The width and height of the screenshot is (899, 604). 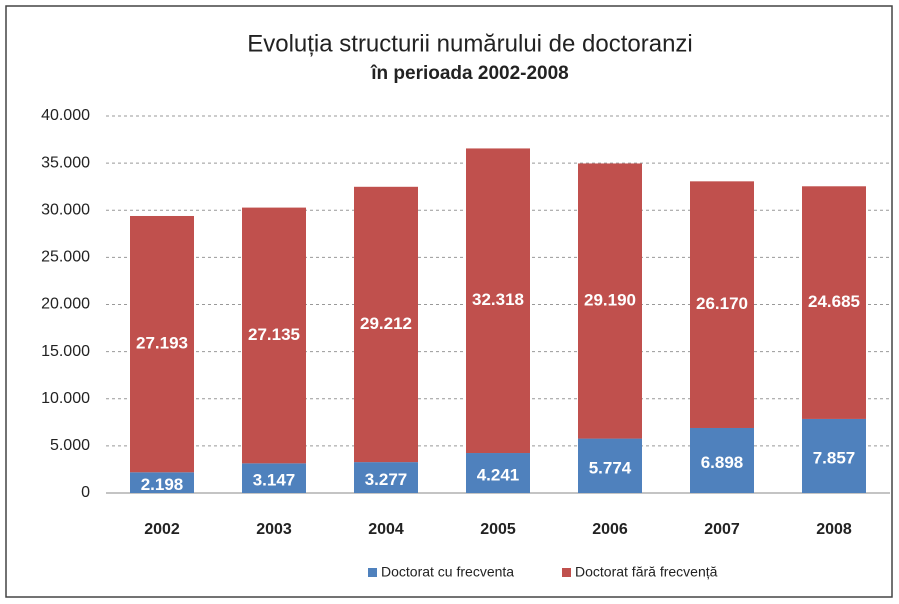 What do you see at coordinates (85, 492) in the screenshot?
I see `y-tick-label: 0` at bounding box center [85, 492].